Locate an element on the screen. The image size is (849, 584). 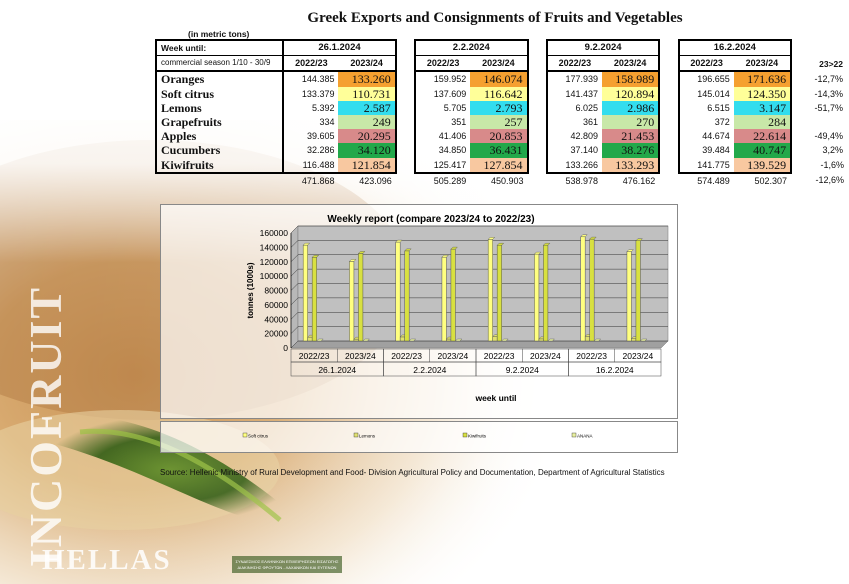
value-2022-23: 159.952 is located at coordinates (442, 79).